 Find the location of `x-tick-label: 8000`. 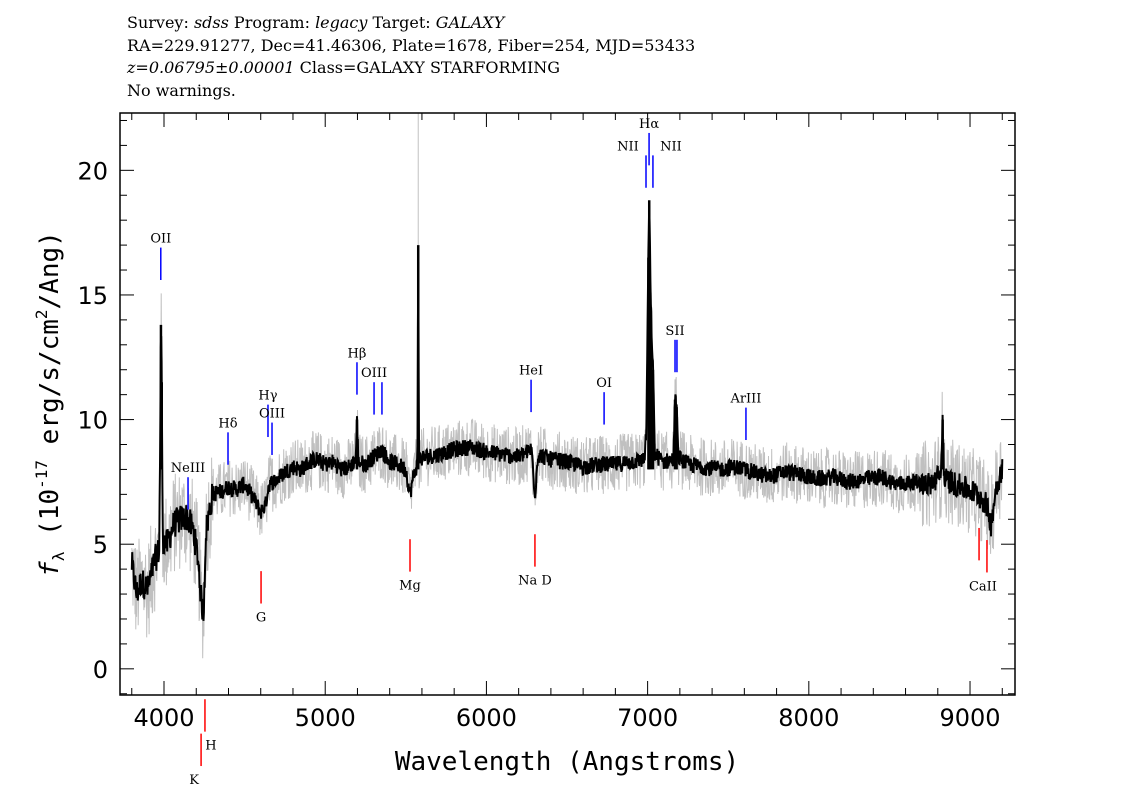

x-tick-label: 8000 is located at coordinates (808, 718).